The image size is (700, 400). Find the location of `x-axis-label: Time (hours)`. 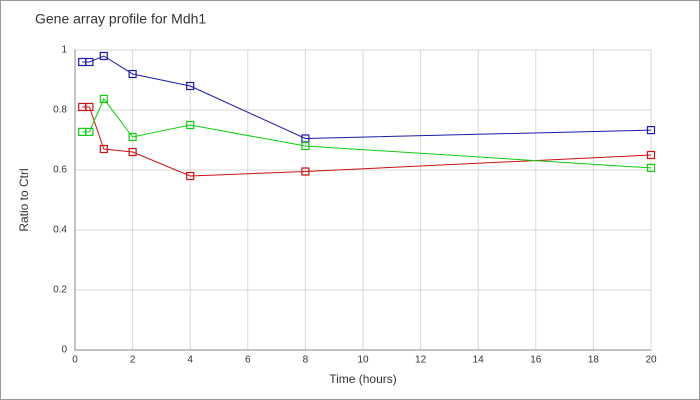

x-axis-label: Time (hours) is located at coordinates (363, 379).